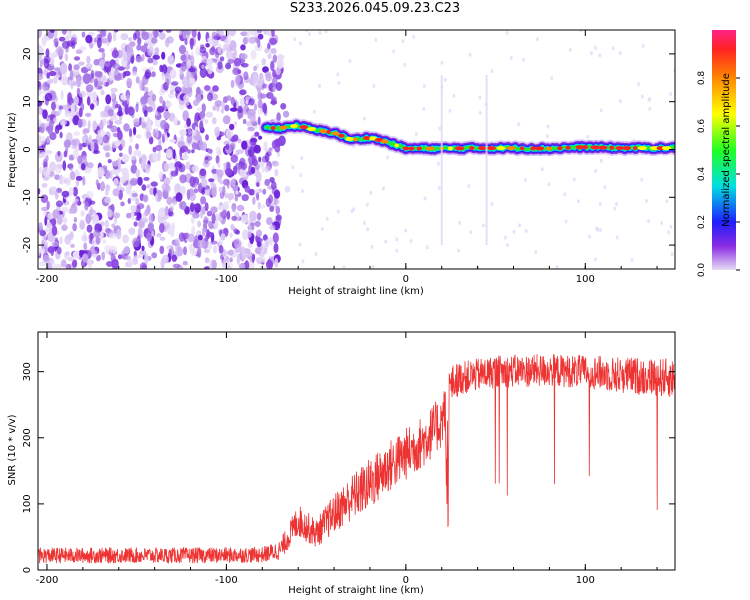 The image size is (750, 600). Describe the element at coordinates (356, 291) in the screenshot. I see `top-x-label: Height of straight line (km)` at that location.